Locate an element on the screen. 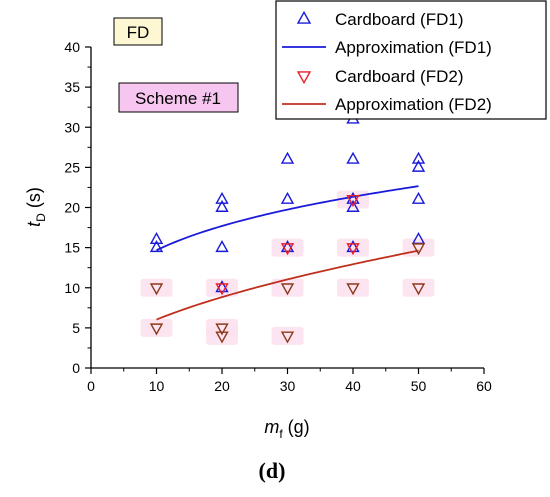  y-tick-label: 10 is located at coordinates (72, 288).